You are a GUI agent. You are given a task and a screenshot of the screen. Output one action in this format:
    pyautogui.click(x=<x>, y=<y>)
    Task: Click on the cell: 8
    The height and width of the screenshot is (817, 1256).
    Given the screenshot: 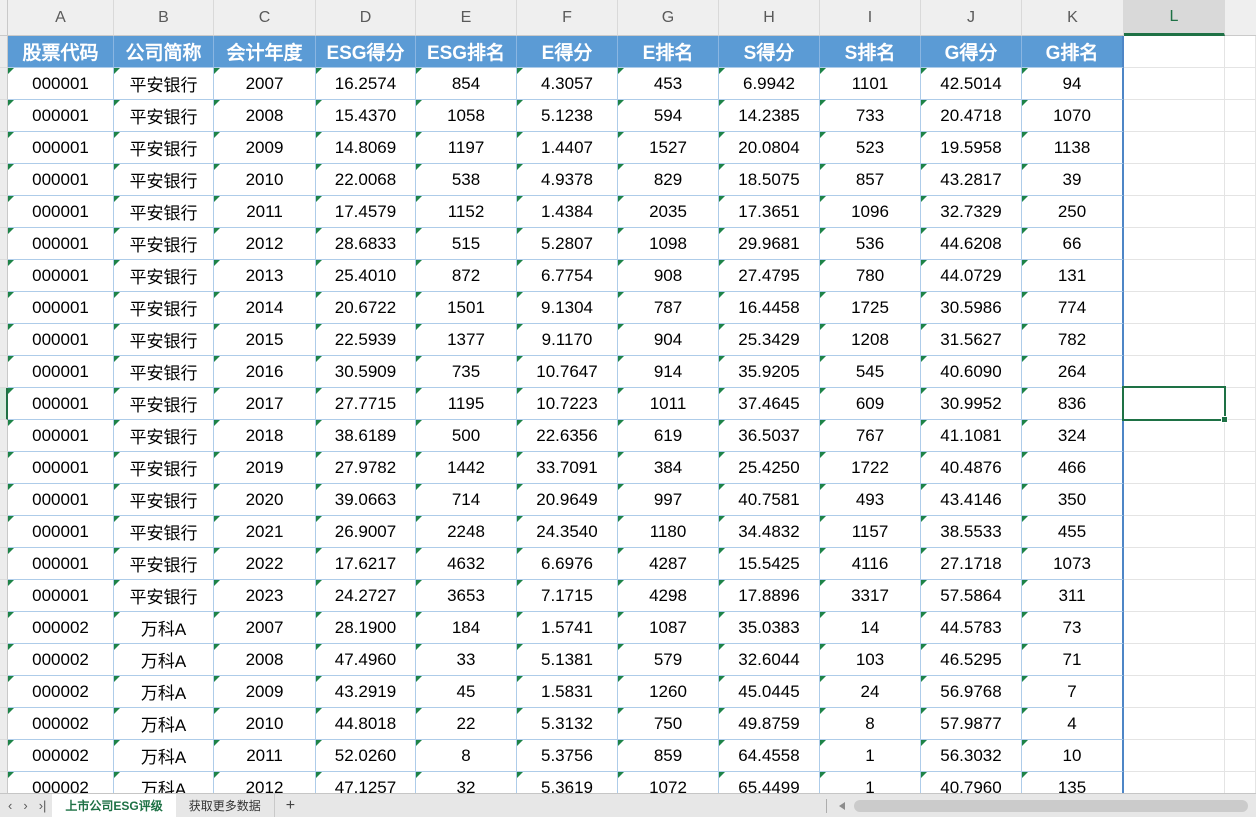 What is the action you would take?
    pyautogui.click(x=466, y=756)
    